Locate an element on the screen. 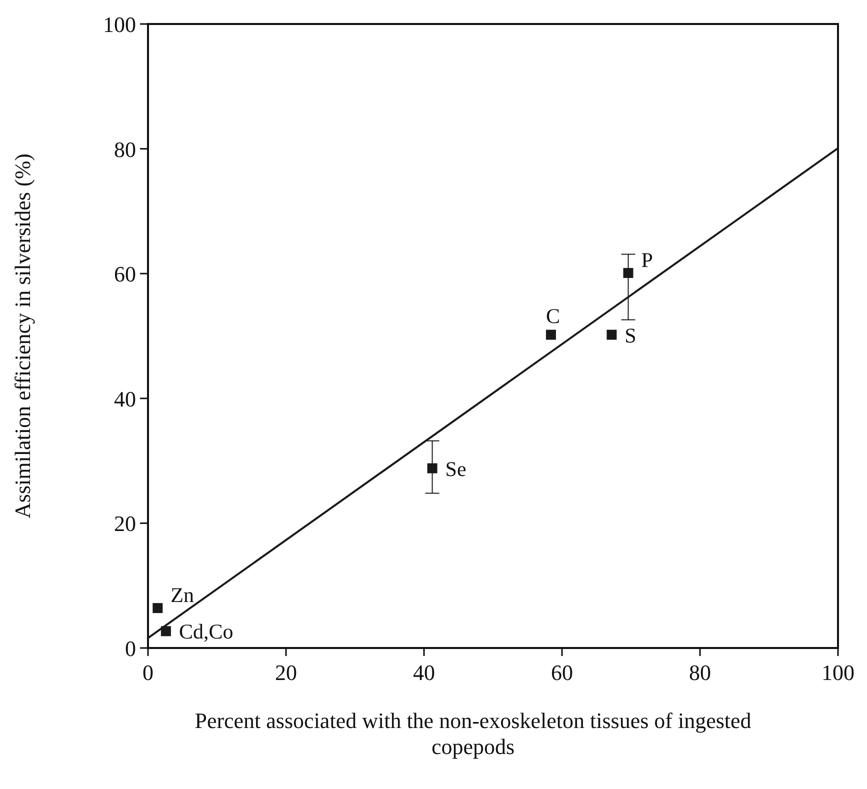  x-tick-label: 100 is located at coordinates (838, 672).